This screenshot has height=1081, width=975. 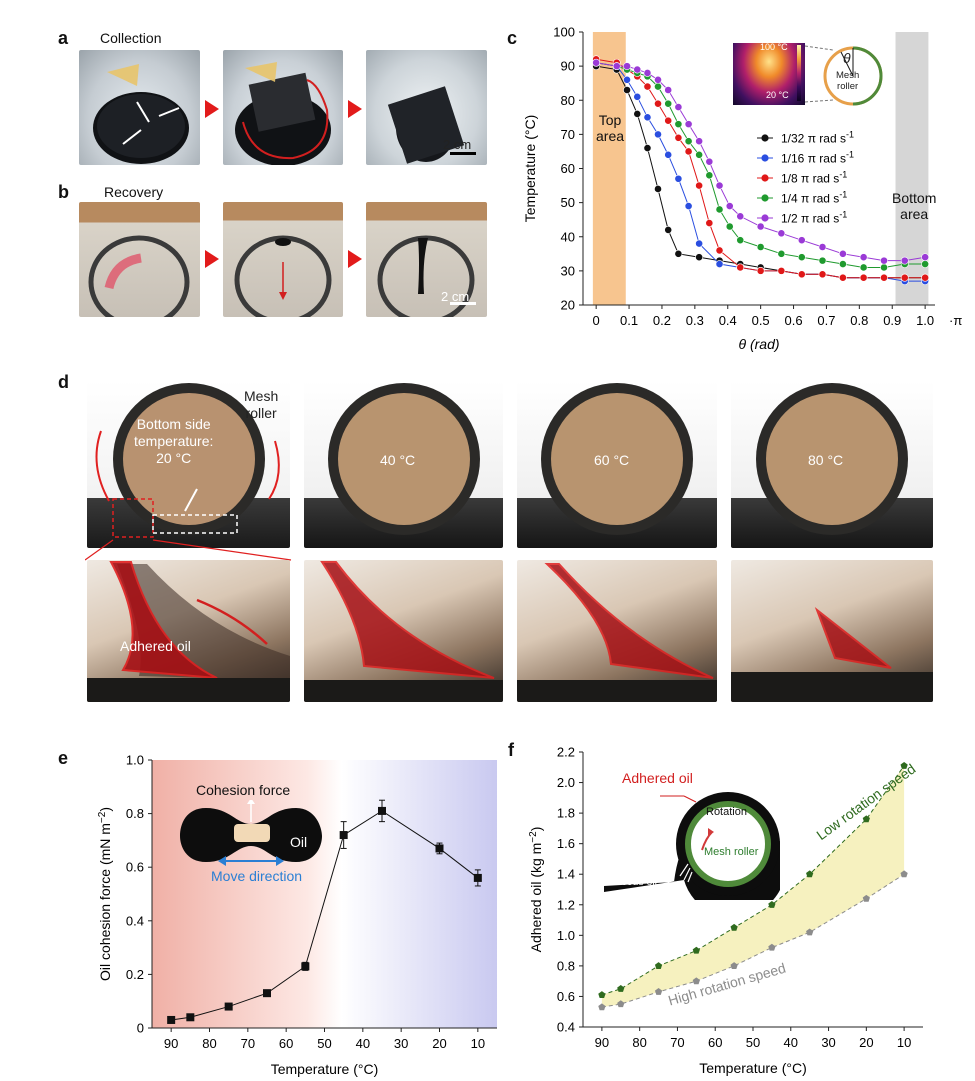 What do you see at coordinates (243, 790) in the screenshot?
I see `cohesion-force-label: Cohesion force` at bounding box center [243, 790].